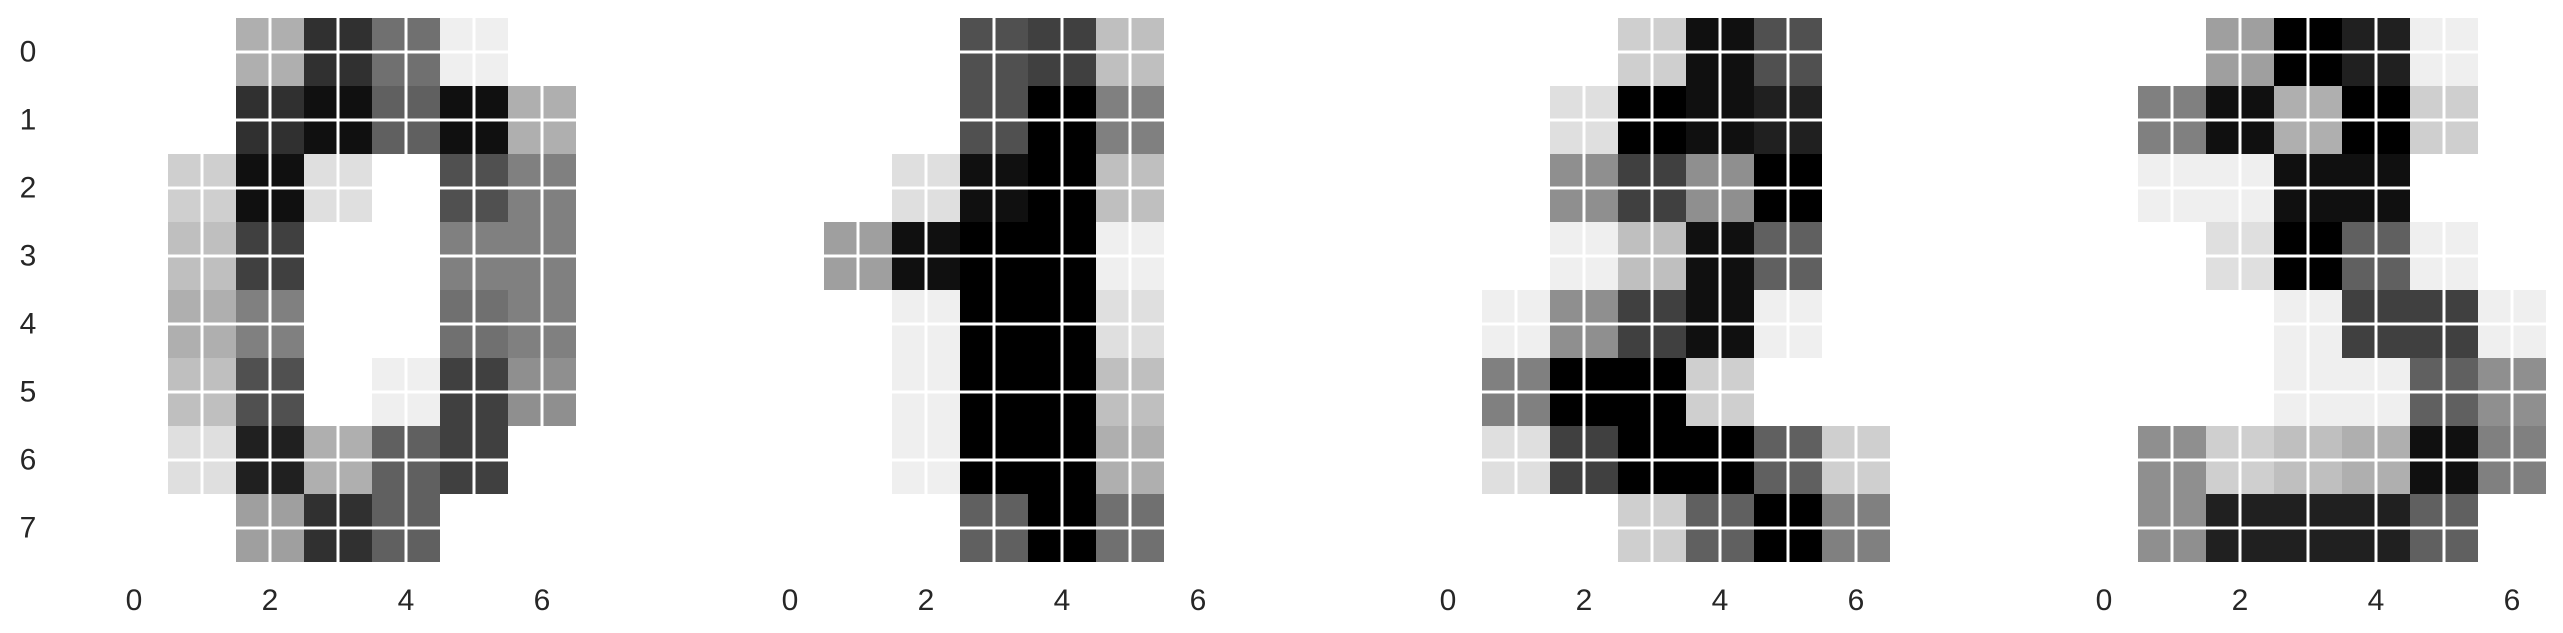 This screenshot has width=2563, height=633. Describe the element at coordinates (28, 188) in the screenshot. I see `y-tick-label: 2` at that location.